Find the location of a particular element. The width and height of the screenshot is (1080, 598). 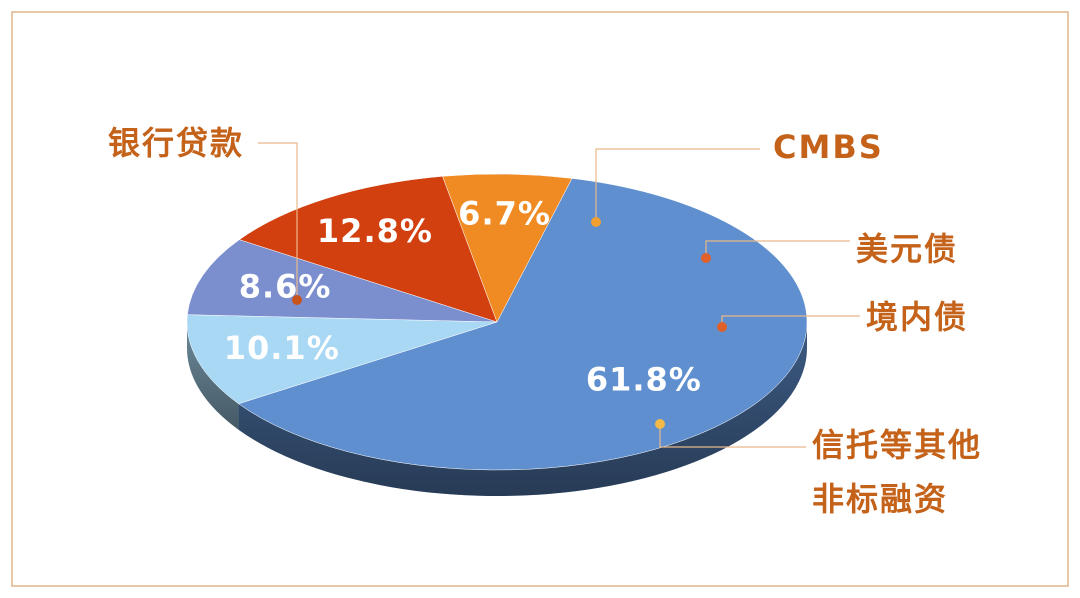

category-label: 银行贷款 is located at coordinates (176, 143).